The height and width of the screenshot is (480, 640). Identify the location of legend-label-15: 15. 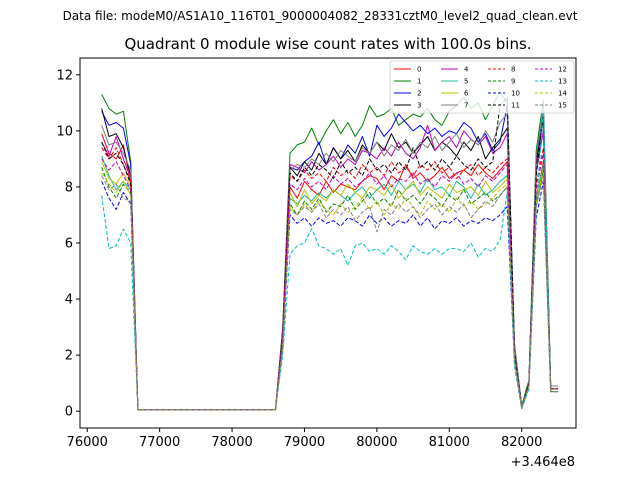
(562, 106).